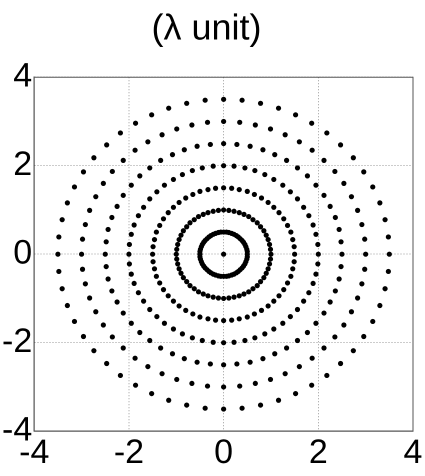  Describe the element at coordinates (17, 341) in the screenshot. I see `y-tick-label: -2` at that location.